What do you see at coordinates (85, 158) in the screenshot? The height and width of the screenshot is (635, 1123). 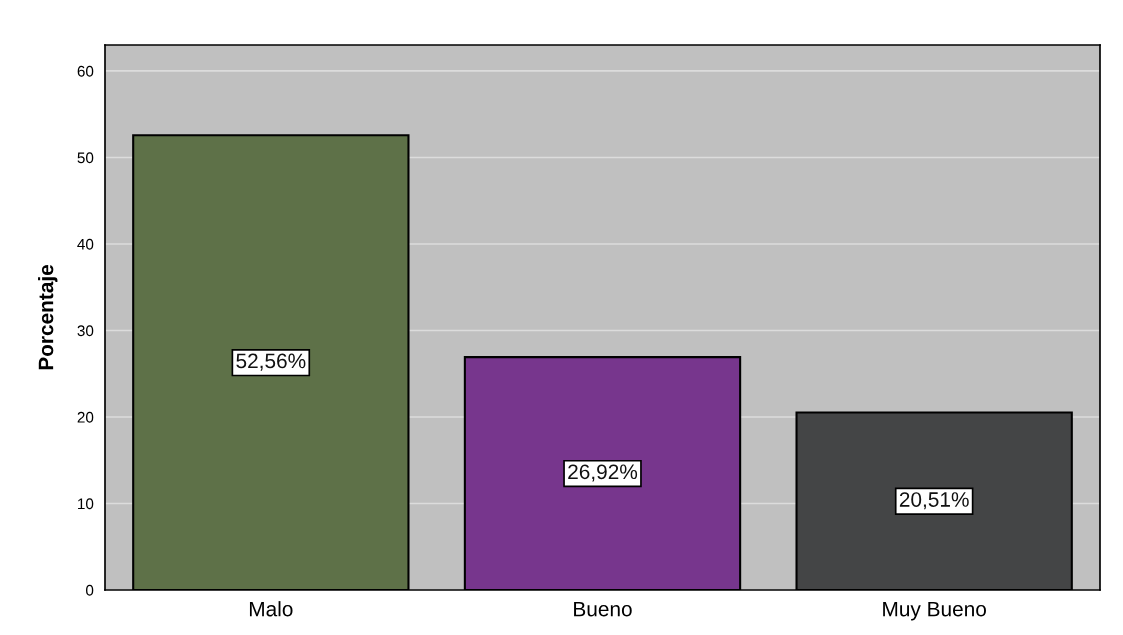 I see `y-tick-label: 50` at bounding box center [85, 158].